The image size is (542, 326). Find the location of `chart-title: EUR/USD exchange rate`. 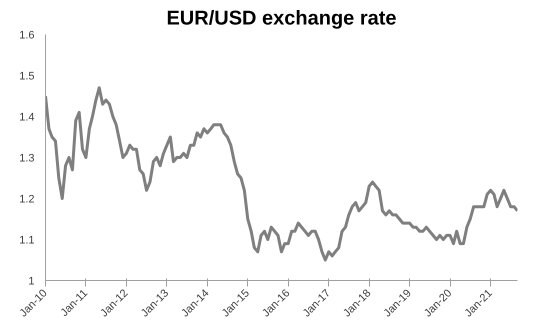

chart-title: EUR/USD exchange rate is located at coordinates (281, 19).